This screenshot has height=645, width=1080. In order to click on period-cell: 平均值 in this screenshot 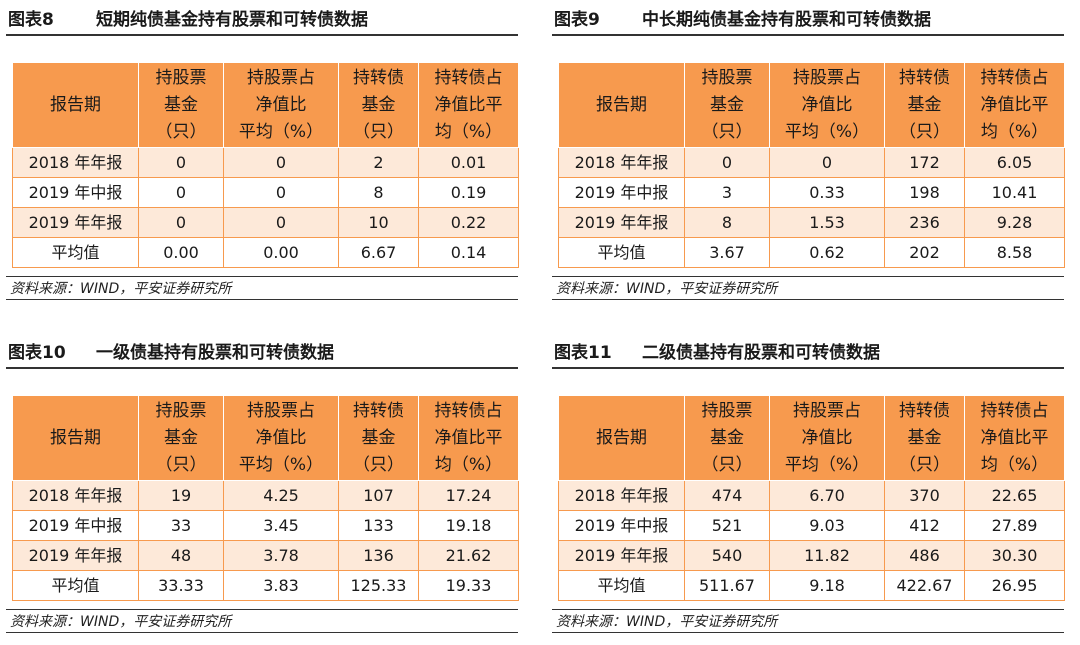, I will do `click(621, 252)`.